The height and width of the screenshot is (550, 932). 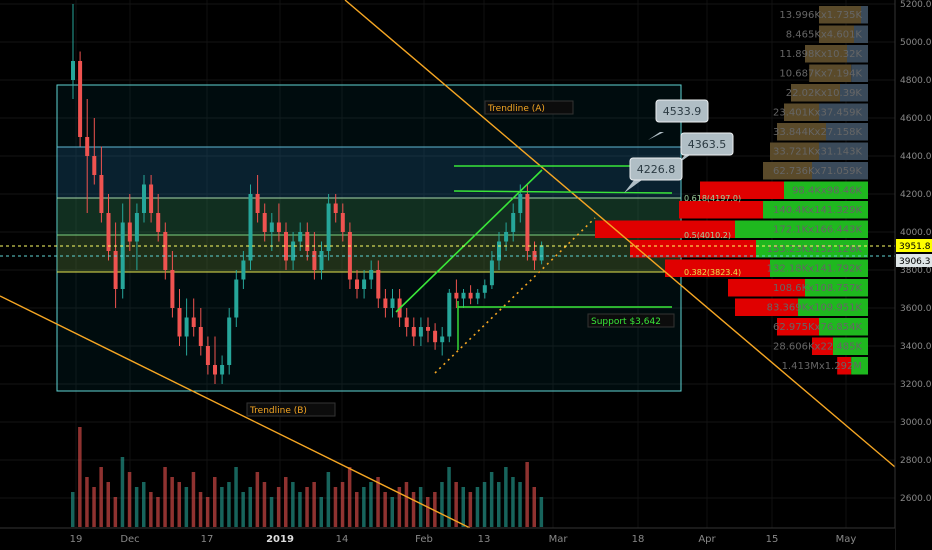 I want to click on fib-label: 0.382(3823.4), so click(x=712, y=272).